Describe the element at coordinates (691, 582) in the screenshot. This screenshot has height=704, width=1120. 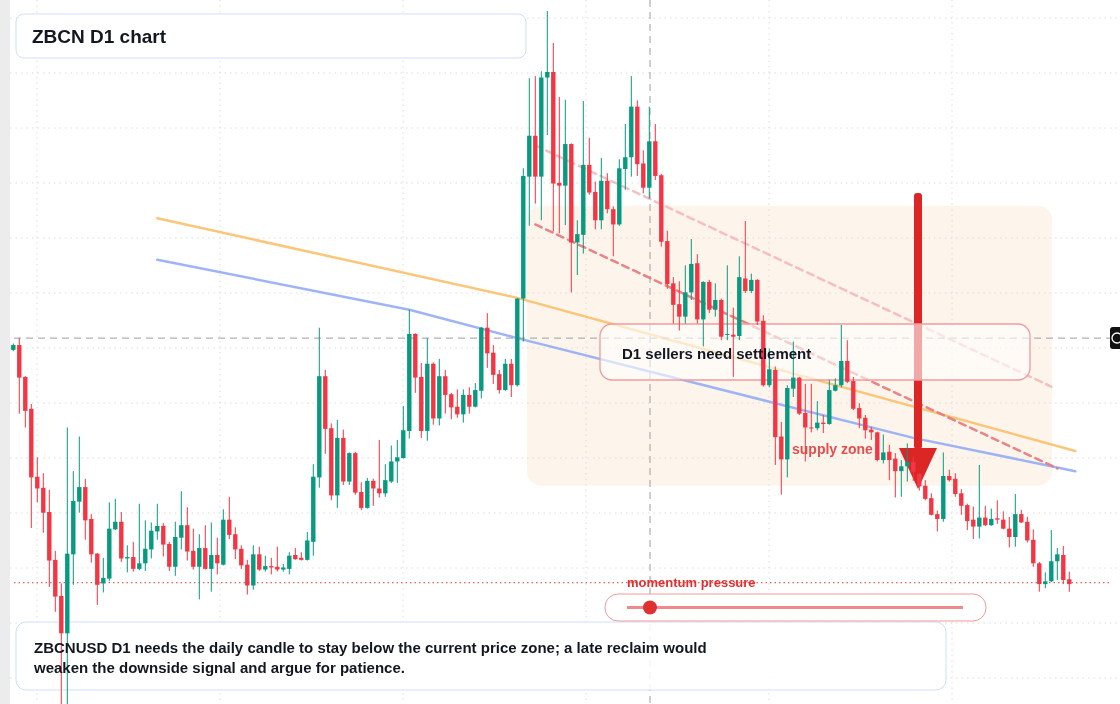
I see `annotation: momentum pressure` at that location.